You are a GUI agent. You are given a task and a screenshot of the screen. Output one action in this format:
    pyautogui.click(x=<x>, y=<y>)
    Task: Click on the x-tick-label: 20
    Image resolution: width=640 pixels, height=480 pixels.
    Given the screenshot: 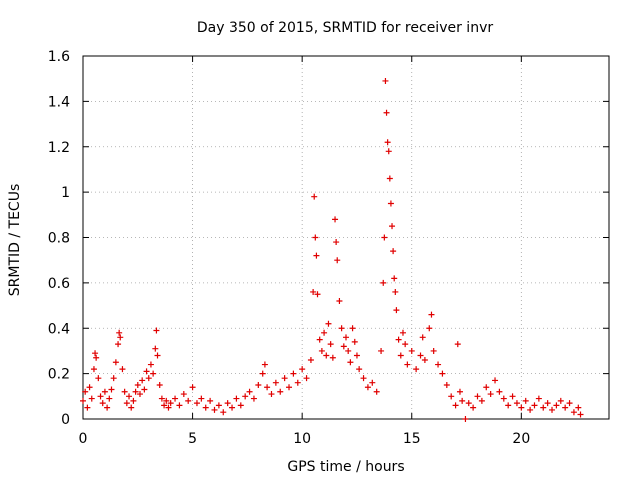 What is the action you would take?
    pyautogui.click(x=521, y=439)
    